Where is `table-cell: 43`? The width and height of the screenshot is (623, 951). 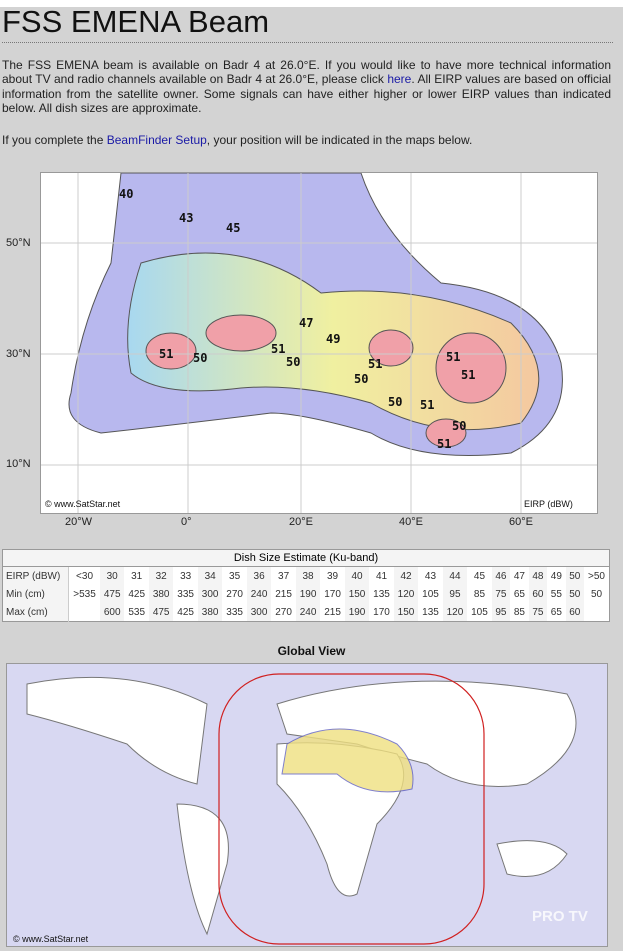 table-cell: 43 is located at coordinates (430, 576).